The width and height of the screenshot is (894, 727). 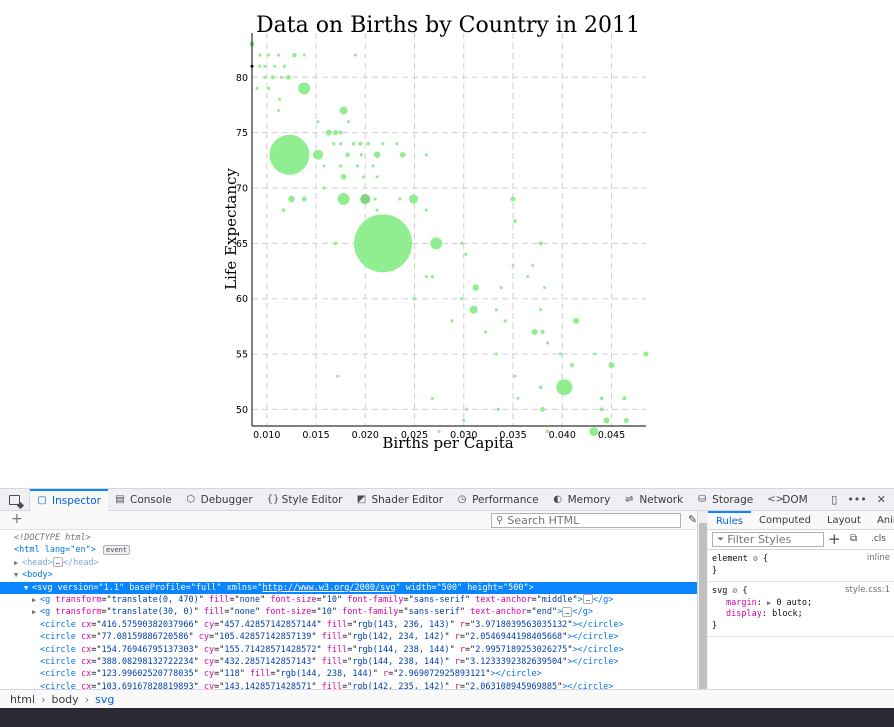 I want to click on filter-styles-input, so click(x=772, y=539).